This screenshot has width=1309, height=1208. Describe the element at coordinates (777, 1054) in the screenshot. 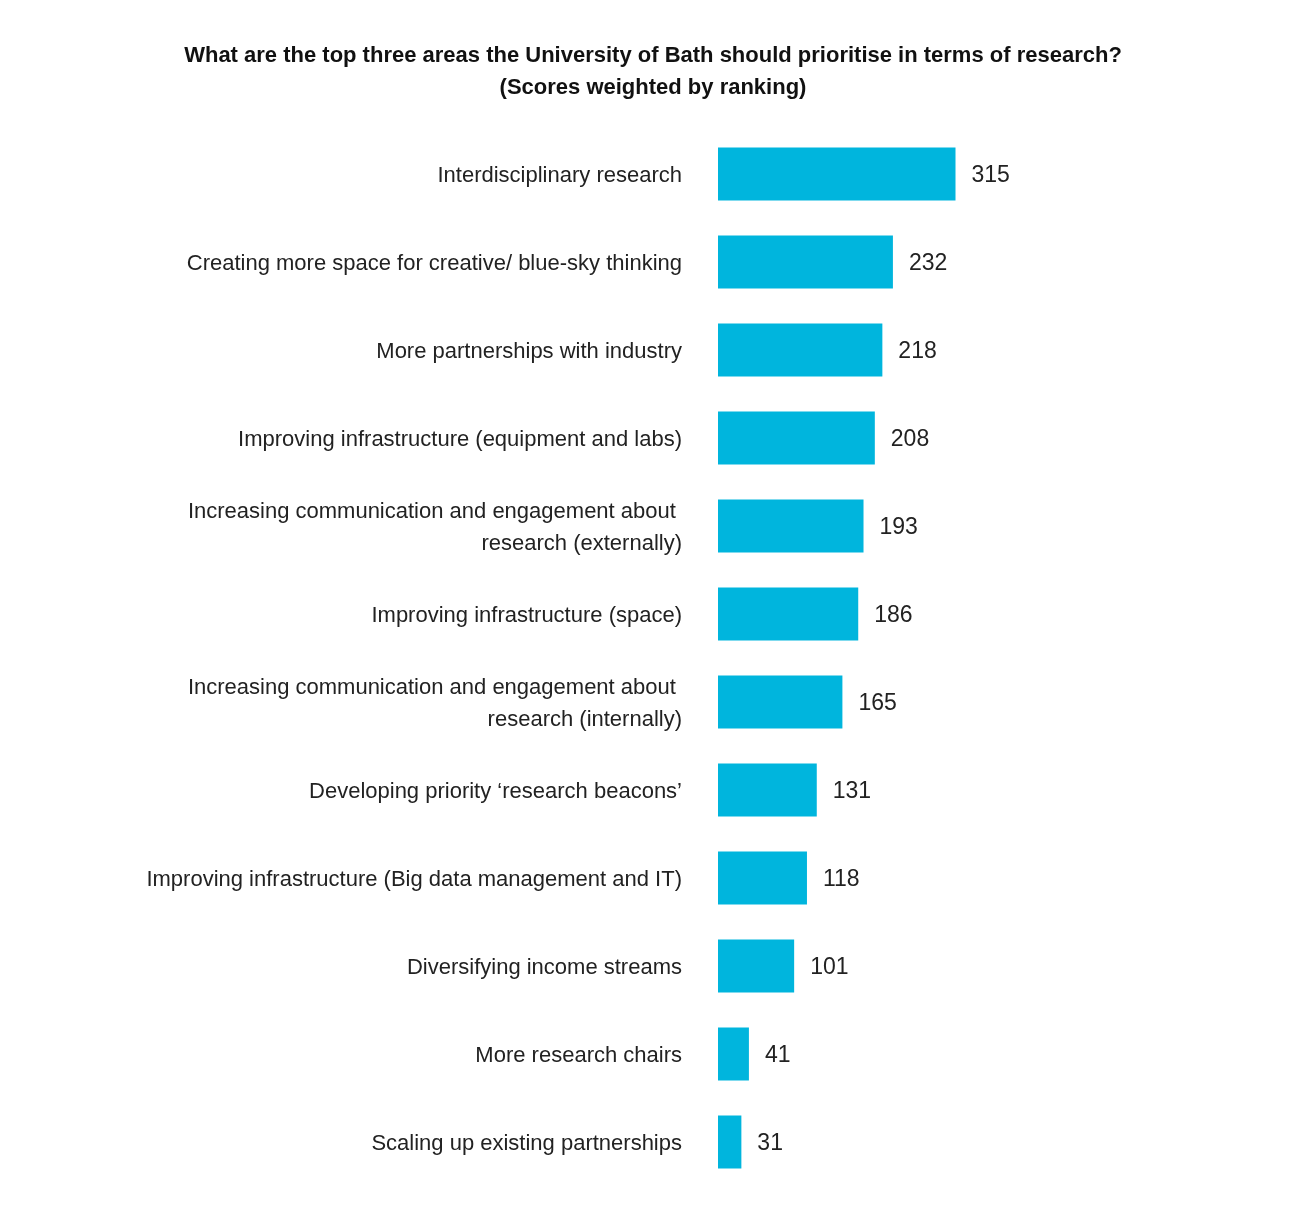

I see `data-label: 41` at that location.